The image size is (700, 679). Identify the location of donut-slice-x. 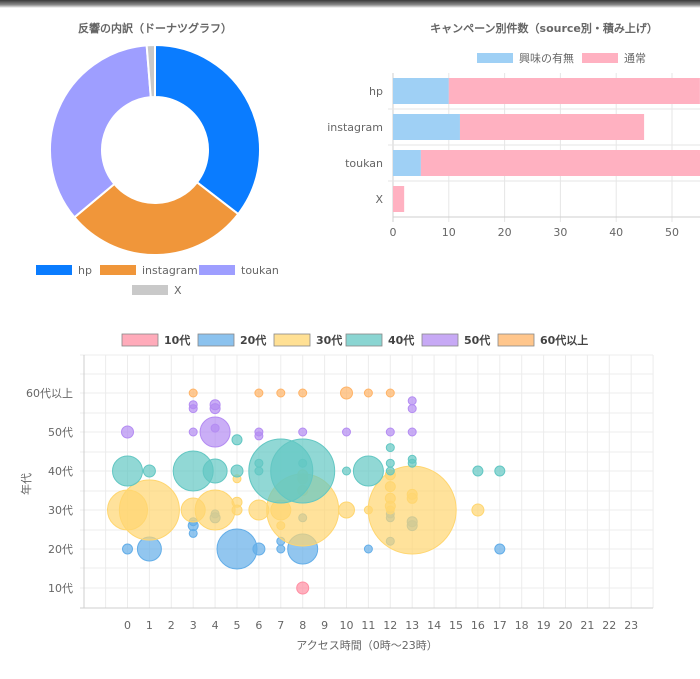
(150, 71).